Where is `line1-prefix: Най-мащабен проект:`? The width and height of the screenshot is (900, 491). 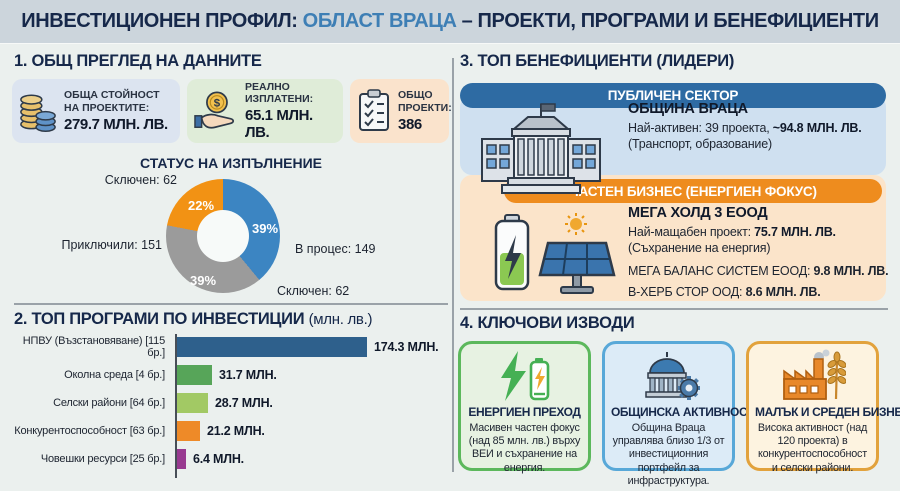 line1-prefix: Най-мащабен проект: is located at coordinates (691, 232).